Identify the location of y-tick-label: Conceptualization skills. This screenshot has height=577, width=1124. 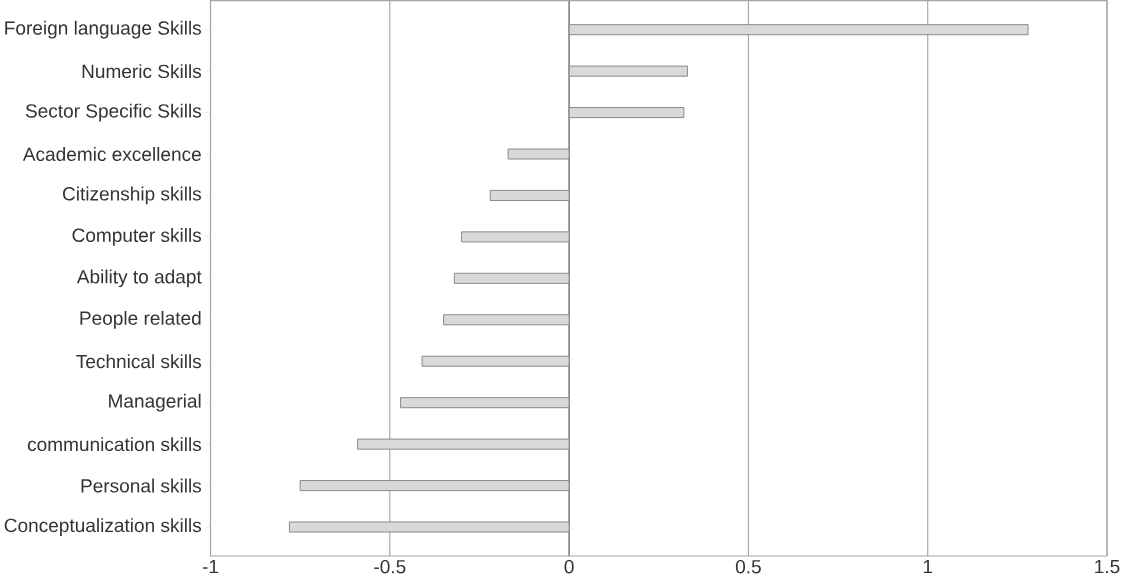
(103, 527).